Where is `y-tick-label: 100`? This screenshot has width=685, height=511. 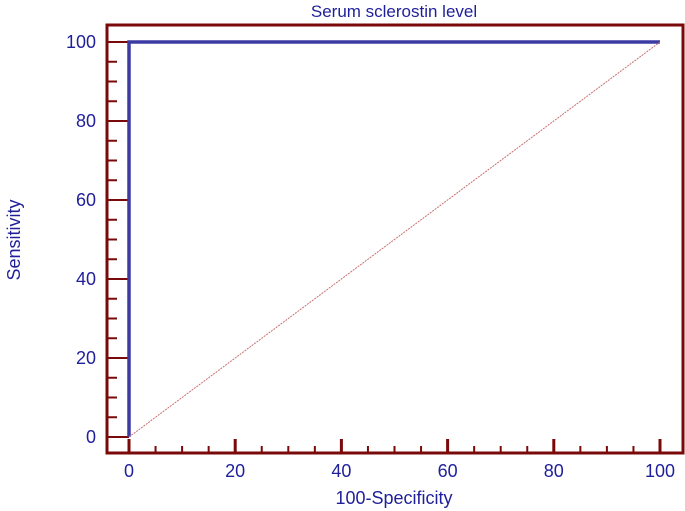
y-tick-label: 100 is located at coordinates (81, 42).